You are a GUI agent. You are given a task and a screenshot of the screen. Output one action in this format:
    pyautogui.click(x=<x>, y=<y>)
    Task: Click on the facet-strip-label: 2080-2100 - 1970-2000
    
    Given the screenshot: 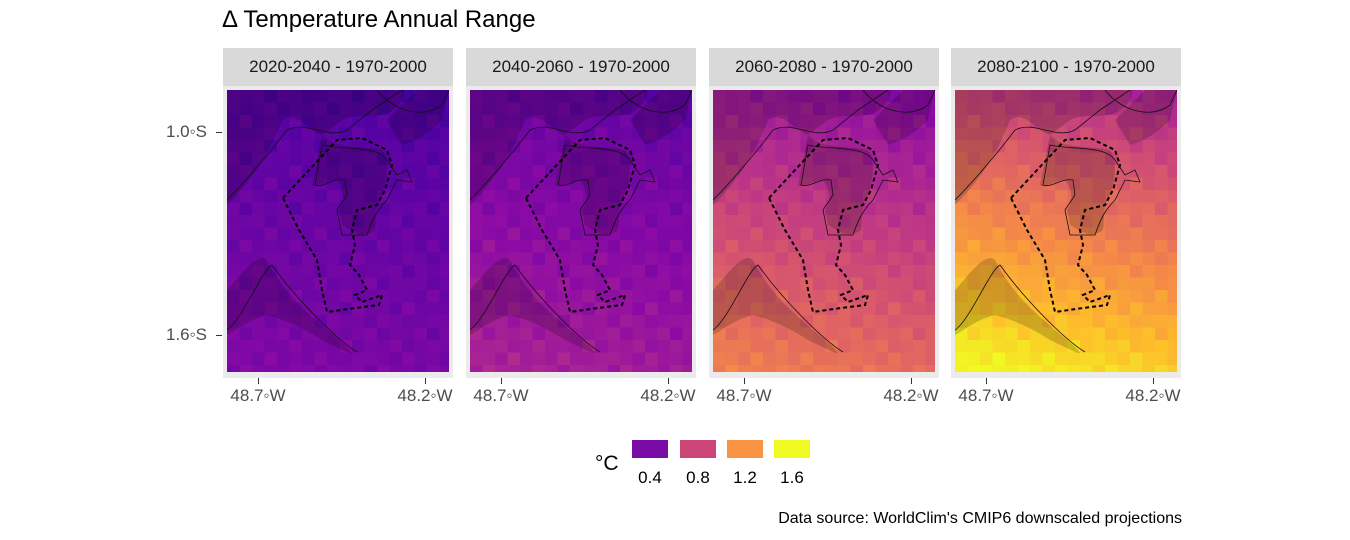 What is the action you would take?
    pyautogui.click(x=1066, y=67)
    